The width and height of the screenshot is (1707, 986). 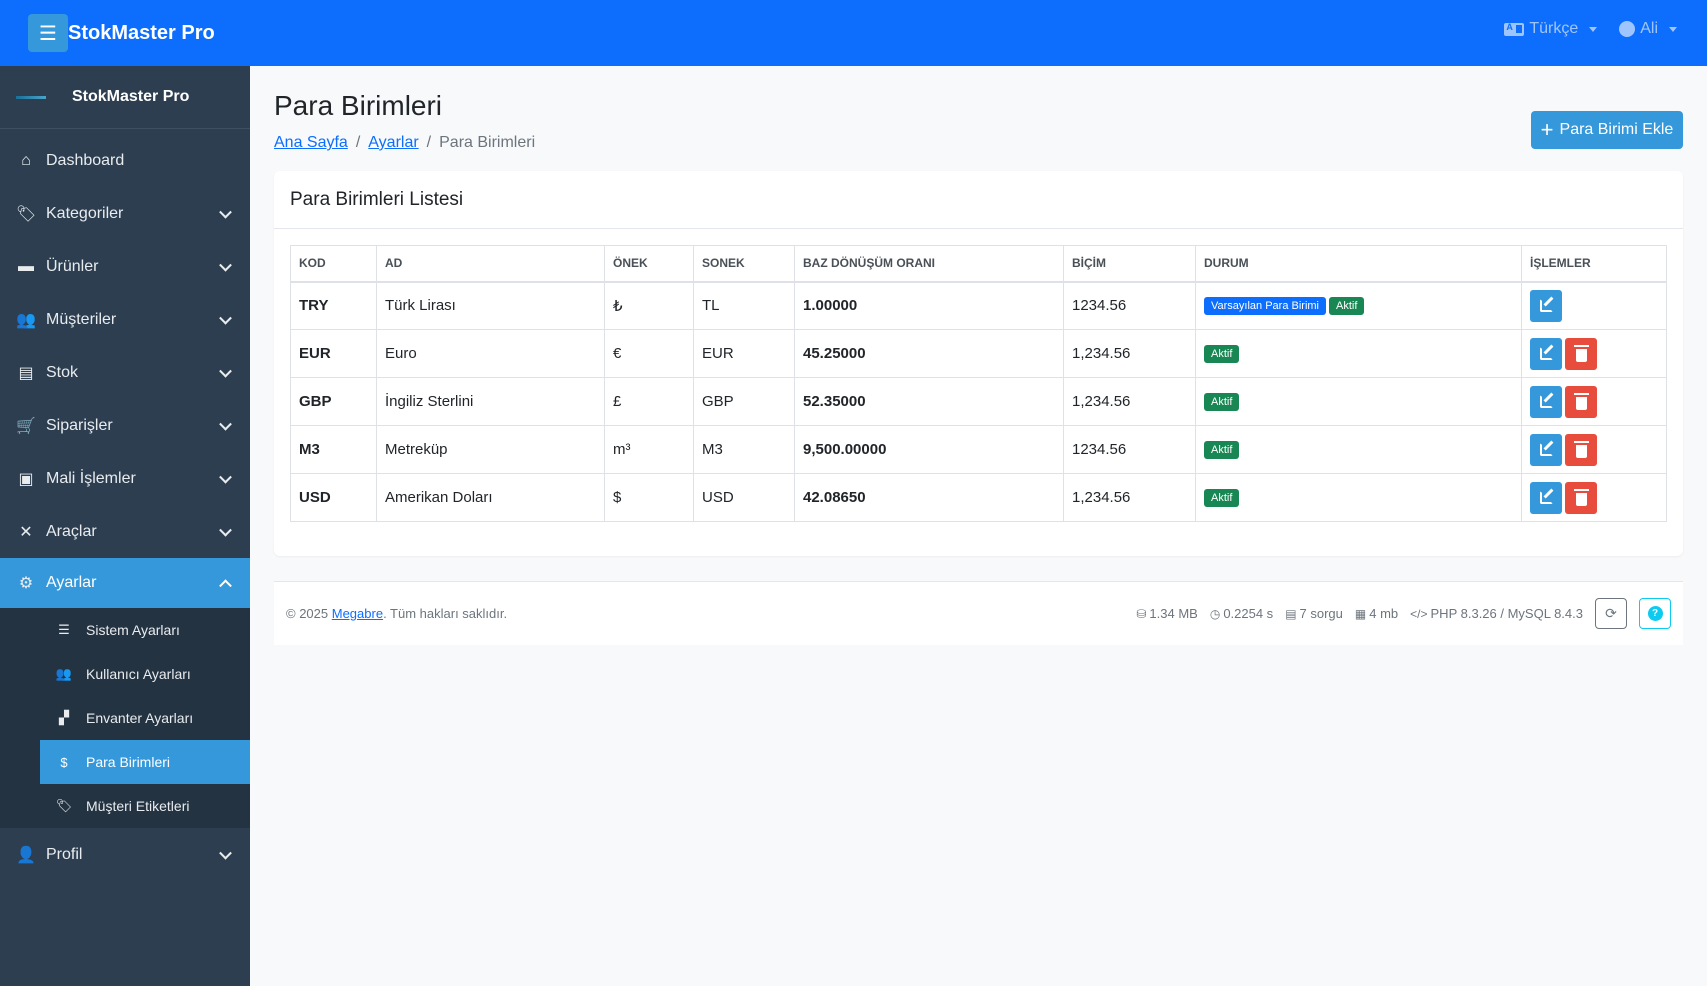 What do you see at coordinates (26, 426) in the screenshot?
I see `cart-icon: 🛒` at bounding box center [26, 426].